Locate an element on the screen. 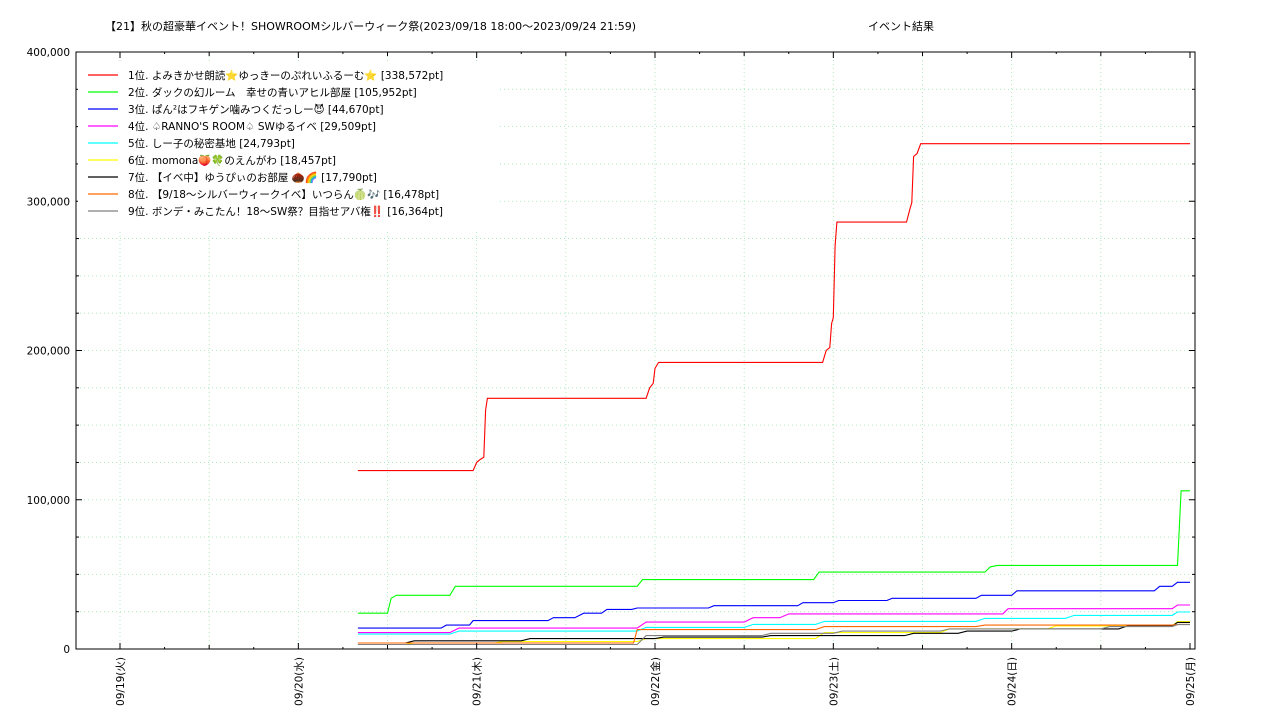  chart-subtitle: イベント結果 is located at coordinates (901, 26).